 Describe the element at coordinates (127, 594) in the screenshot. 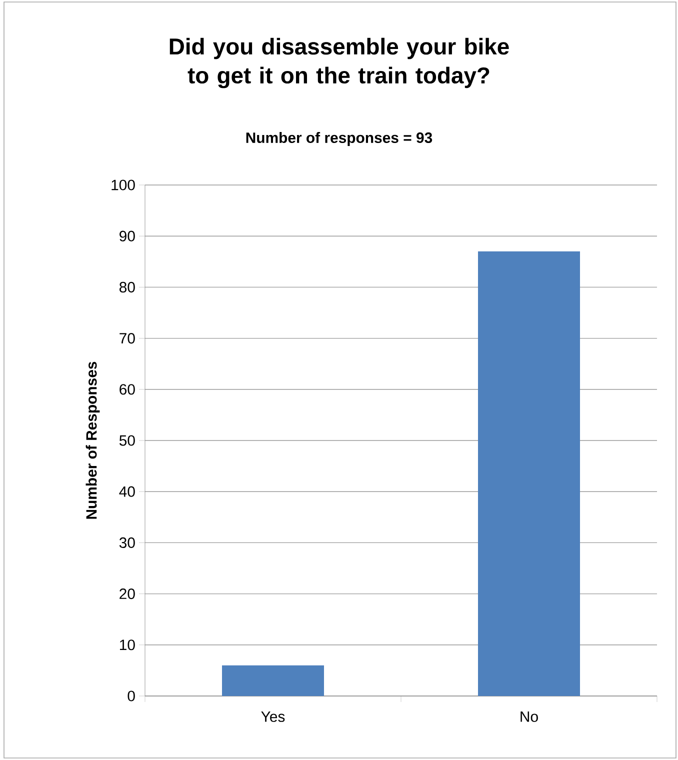

I see `y-tick-label: 20` at that location.